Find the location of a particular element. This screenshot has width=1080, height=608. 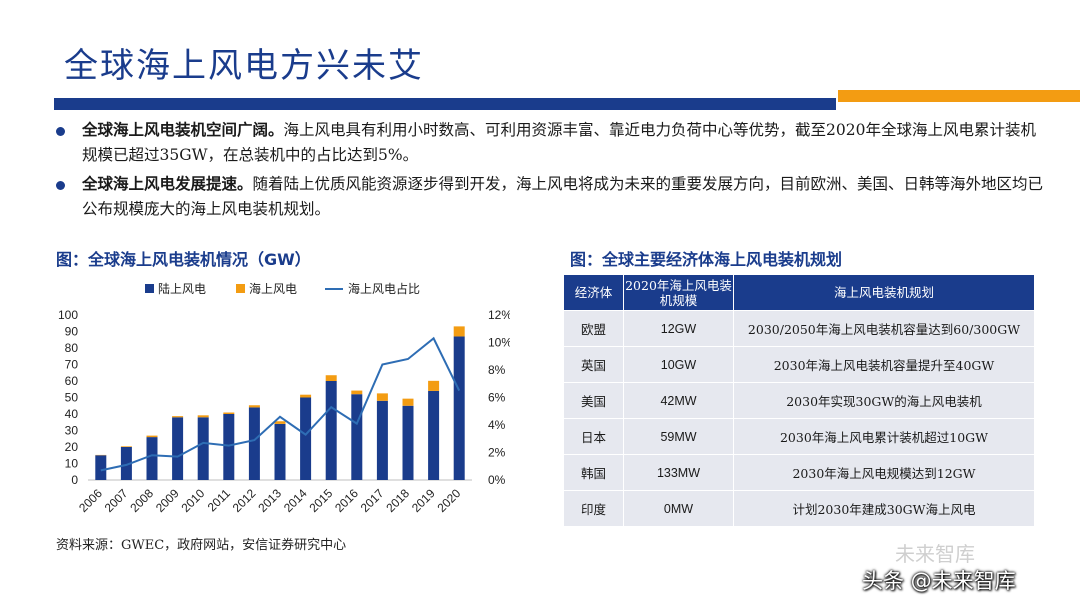

cell-economy: 英国 is located at coordinates (593, 364).